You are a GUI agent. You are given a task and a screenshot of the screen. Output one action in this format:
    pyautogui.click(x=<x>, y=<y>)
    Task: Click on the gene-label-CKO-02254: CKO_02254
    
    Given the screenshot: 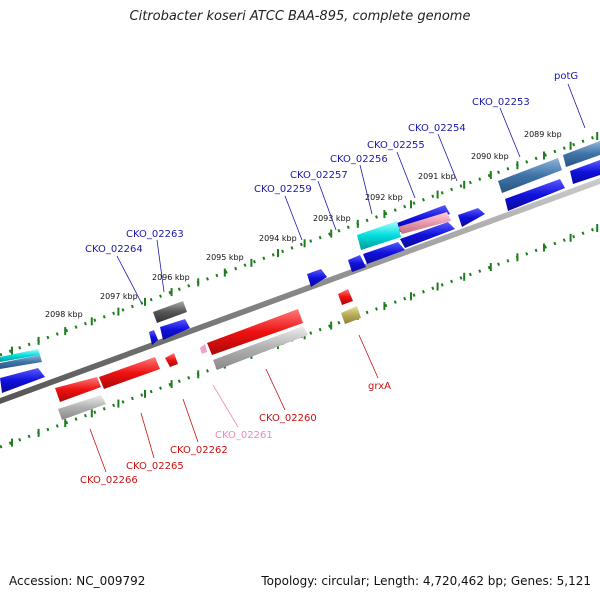 What is the action you would take?
    pyautogui.click(x=437, y=128)
    